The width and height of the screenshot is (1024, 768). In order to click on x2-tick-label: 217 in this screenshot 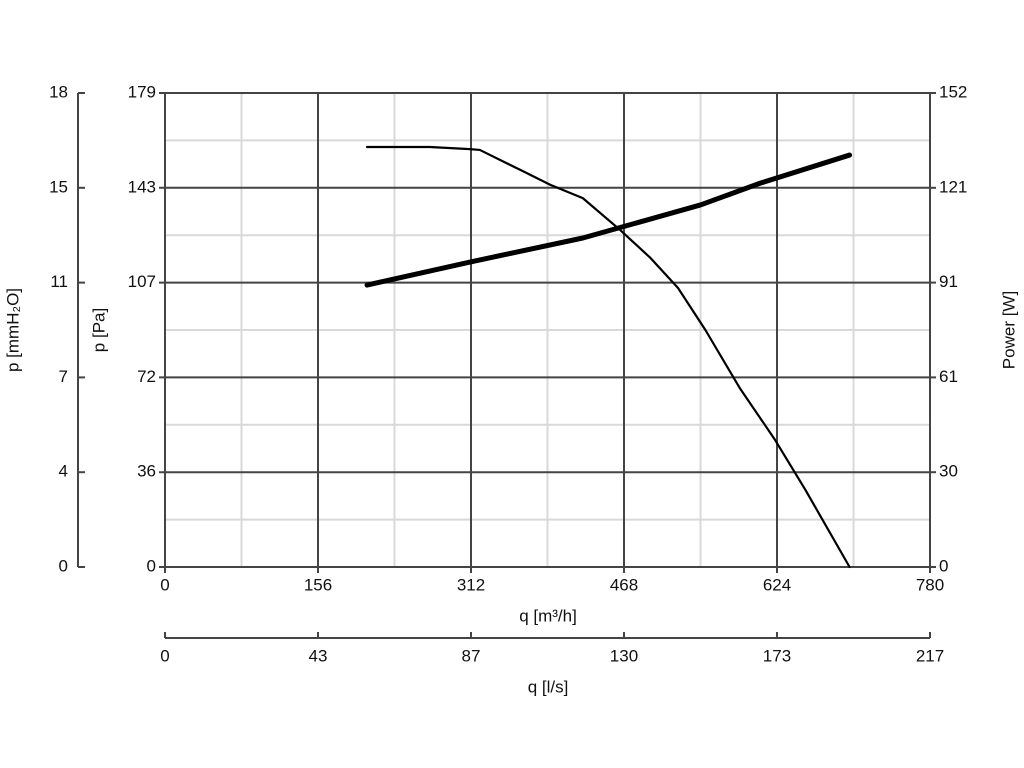, I will do `click(930, 655)`.